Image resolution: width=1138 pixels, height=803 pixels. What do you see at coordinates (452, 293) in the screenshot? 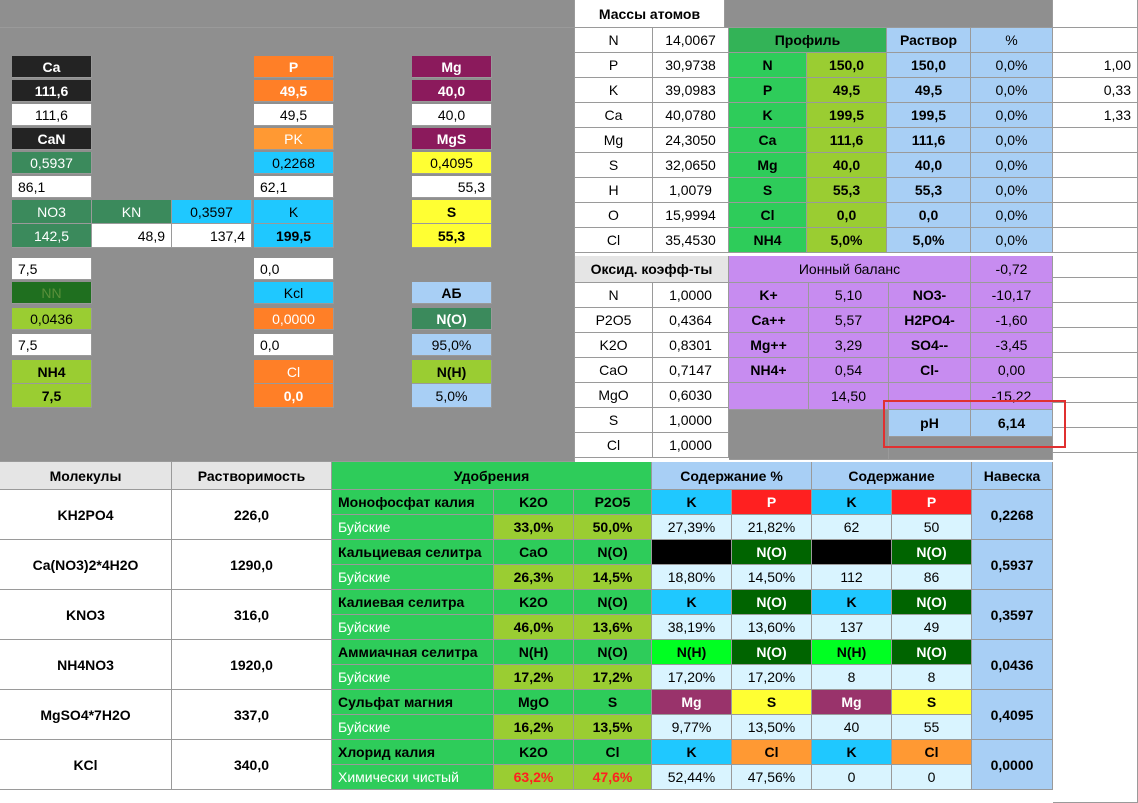
I see `ab-label: АБ` at bounding box center [452, 293].